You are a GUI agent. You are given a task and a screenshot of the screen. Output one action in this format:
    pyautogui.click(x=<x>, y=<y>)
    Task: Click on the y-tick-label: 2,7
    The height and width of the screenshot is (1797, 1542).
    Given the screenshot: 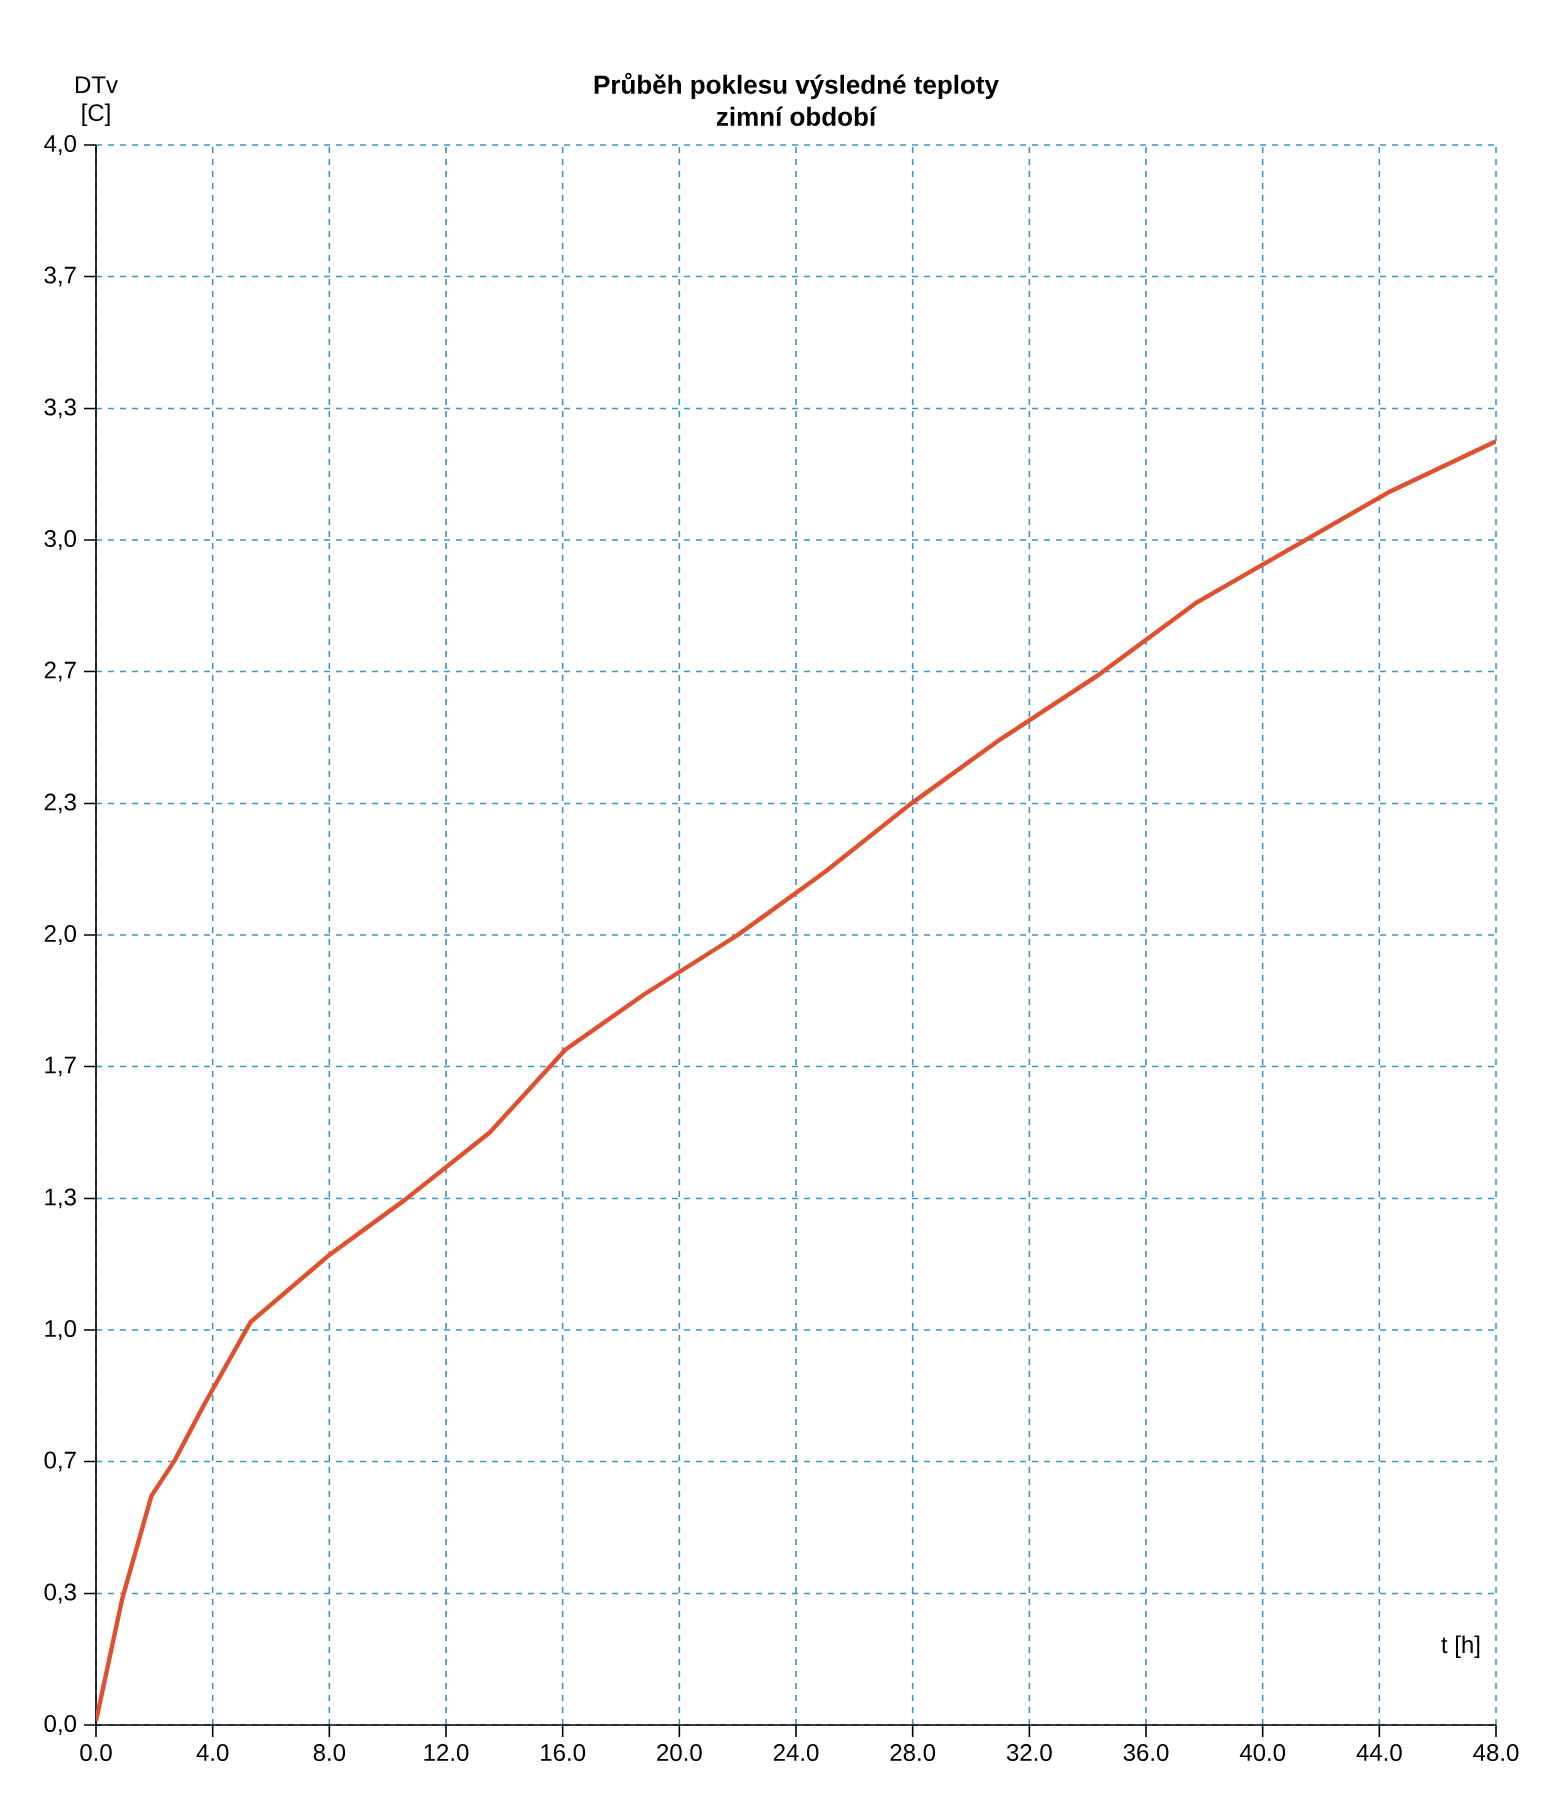 What is the action you would take?
    pyautogui.click(x=60, y=671)
    